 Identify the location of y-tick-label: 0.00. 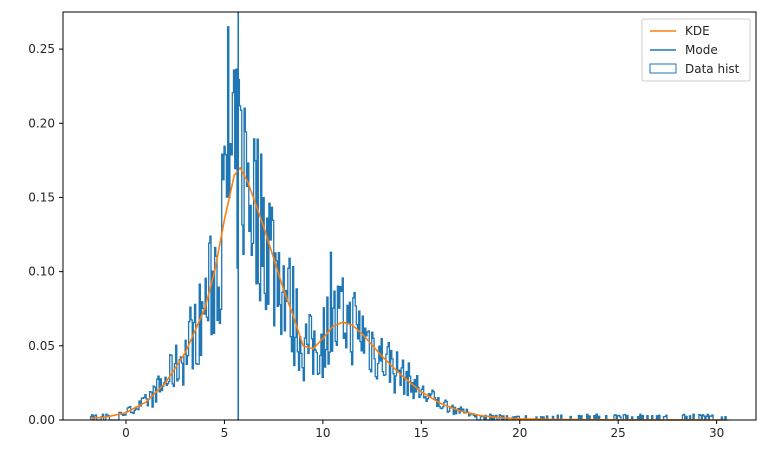
(41, 420).